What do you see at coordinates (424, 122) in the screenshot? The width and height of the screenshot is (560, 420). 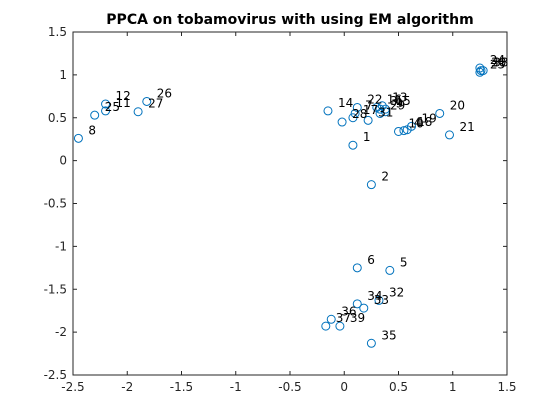 I see `point-label-18: 18` at bounding box center [424, 122].